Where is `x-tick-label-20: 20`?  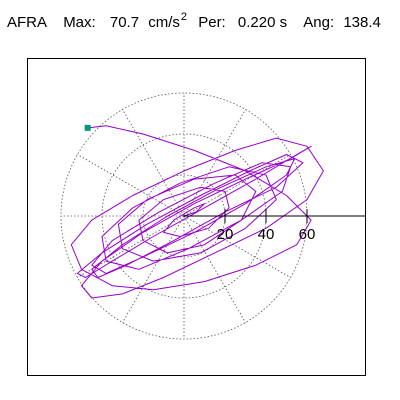 x-tick-label-20: 20 is located at coordinates (225, 234).